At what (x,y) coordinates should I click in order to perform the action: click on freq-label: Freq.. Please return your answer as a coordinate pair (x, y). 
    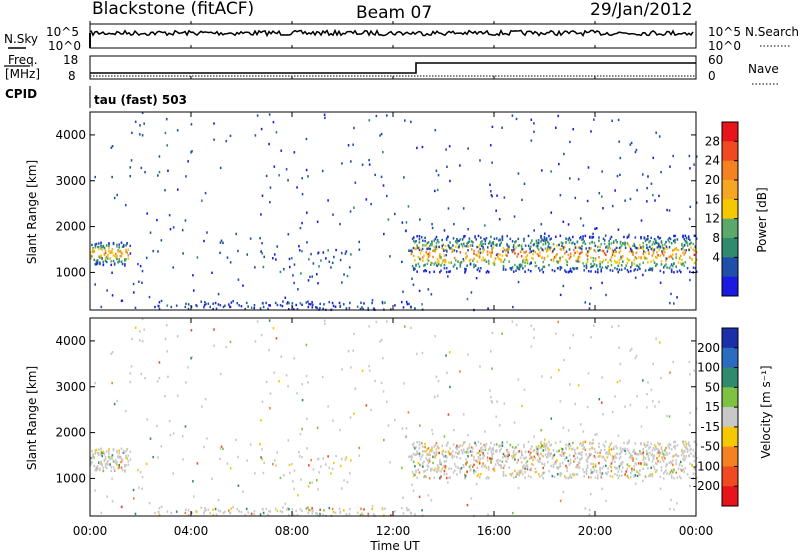
    Looking at the image, I should click on (23, 60).